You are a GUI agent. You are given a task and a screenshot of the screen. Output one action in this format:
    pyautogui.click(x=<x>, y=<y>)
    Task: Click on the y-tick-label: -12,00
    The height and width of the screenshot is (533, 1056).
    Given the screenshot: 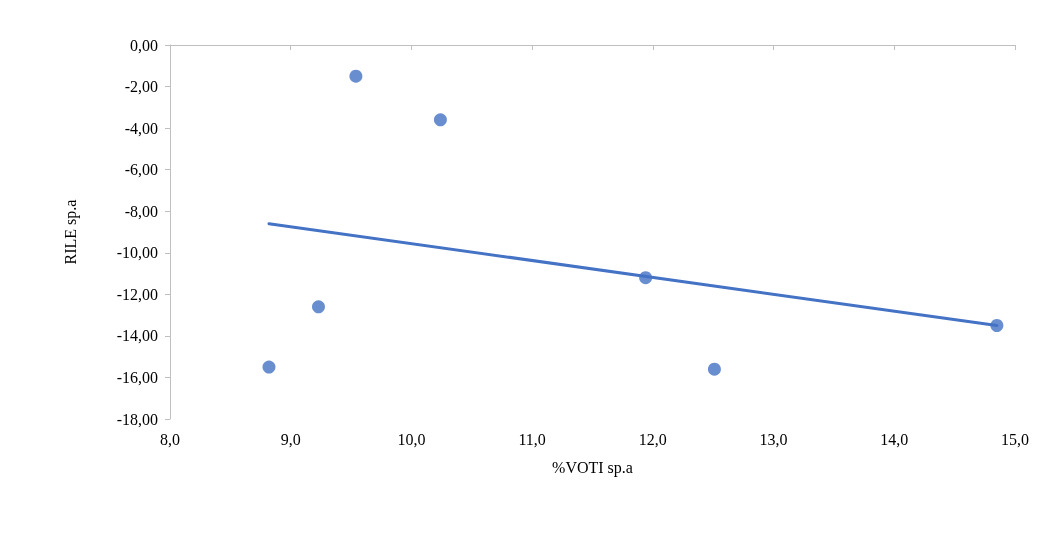 What is the action you would take?
    pyautogui.click(x=137, y=294)
    